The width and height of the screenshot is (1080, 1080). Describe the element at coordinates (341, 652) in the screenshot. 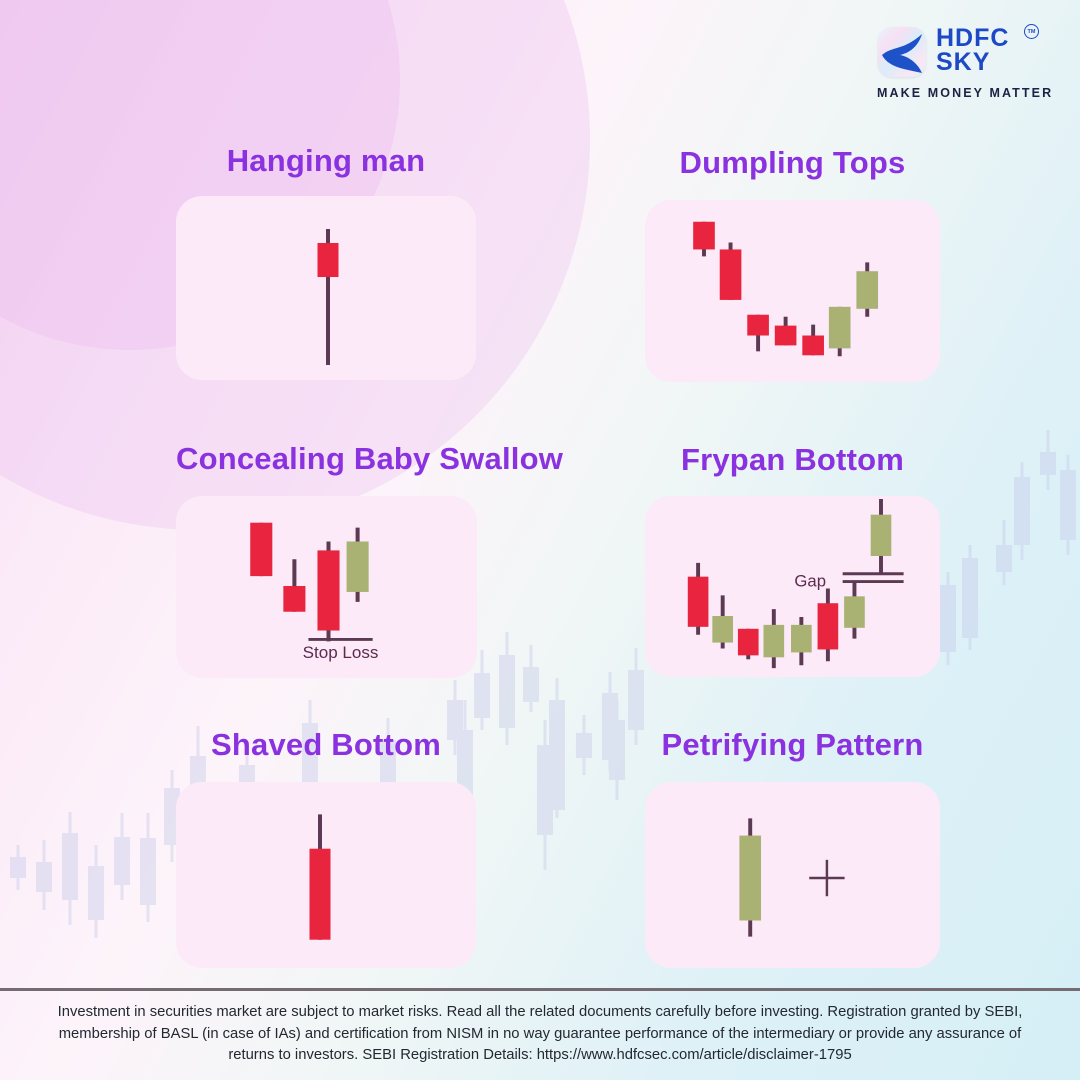

I see `annotation-label: Stop Loss` at that location.